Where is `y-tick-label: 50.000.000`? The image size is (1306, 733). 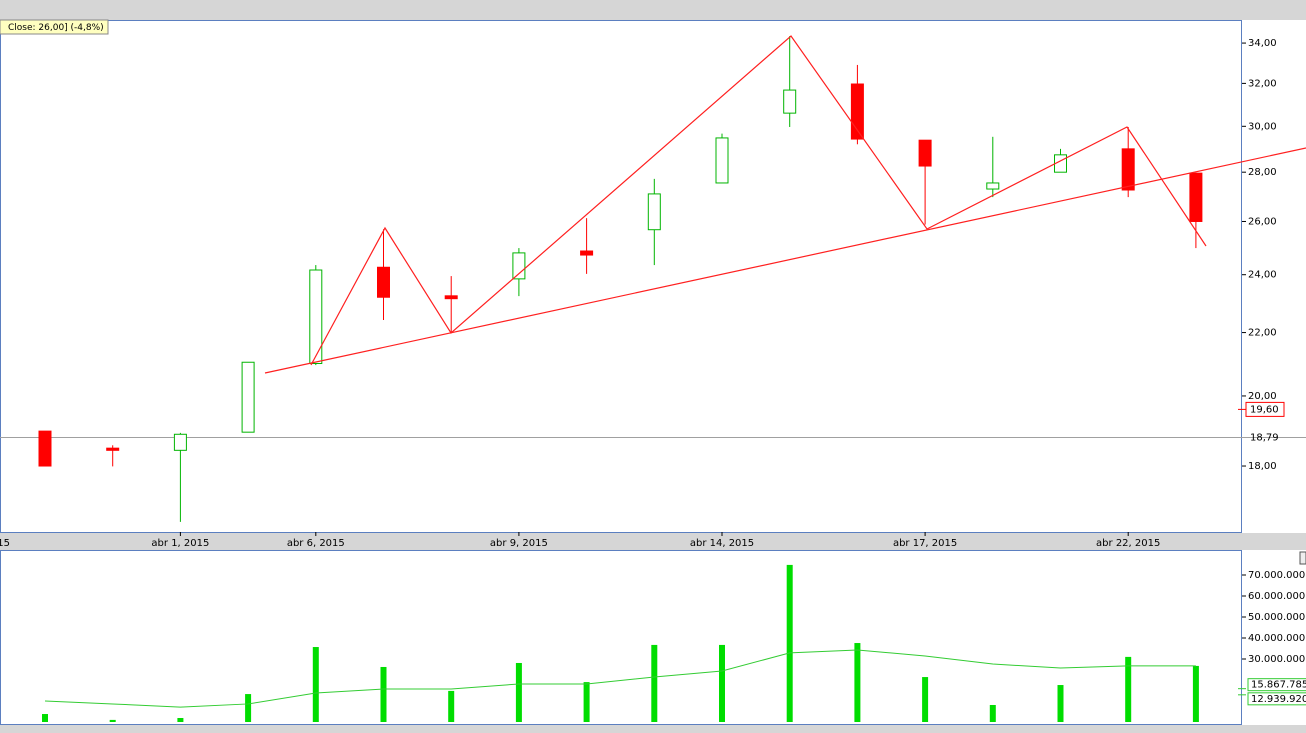
y-tick-label: 50.000.000 is located at coordinates (1276, 617).